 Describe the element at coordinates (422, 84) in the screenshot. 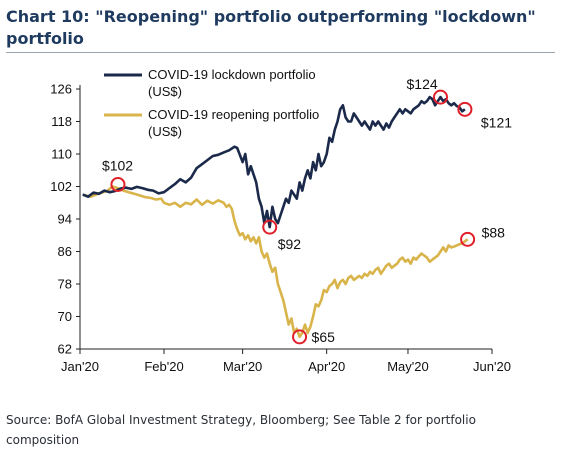

I see `annotation-label: $124` at that location.